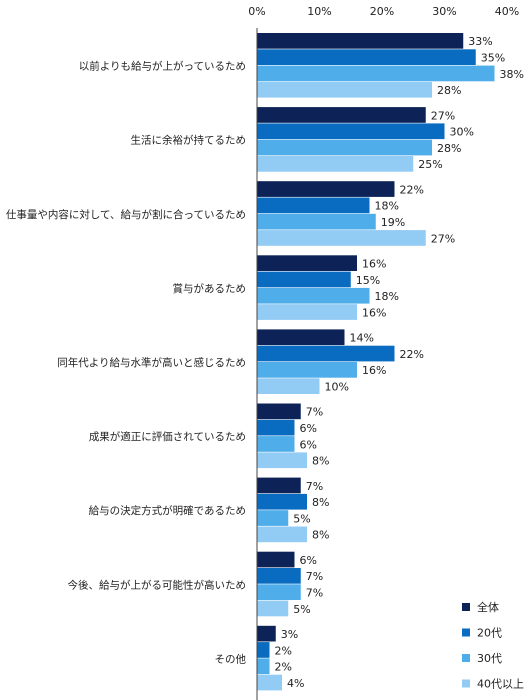 The image size is (529, 700). I want to click on category-label: その他, so click(231, 658).